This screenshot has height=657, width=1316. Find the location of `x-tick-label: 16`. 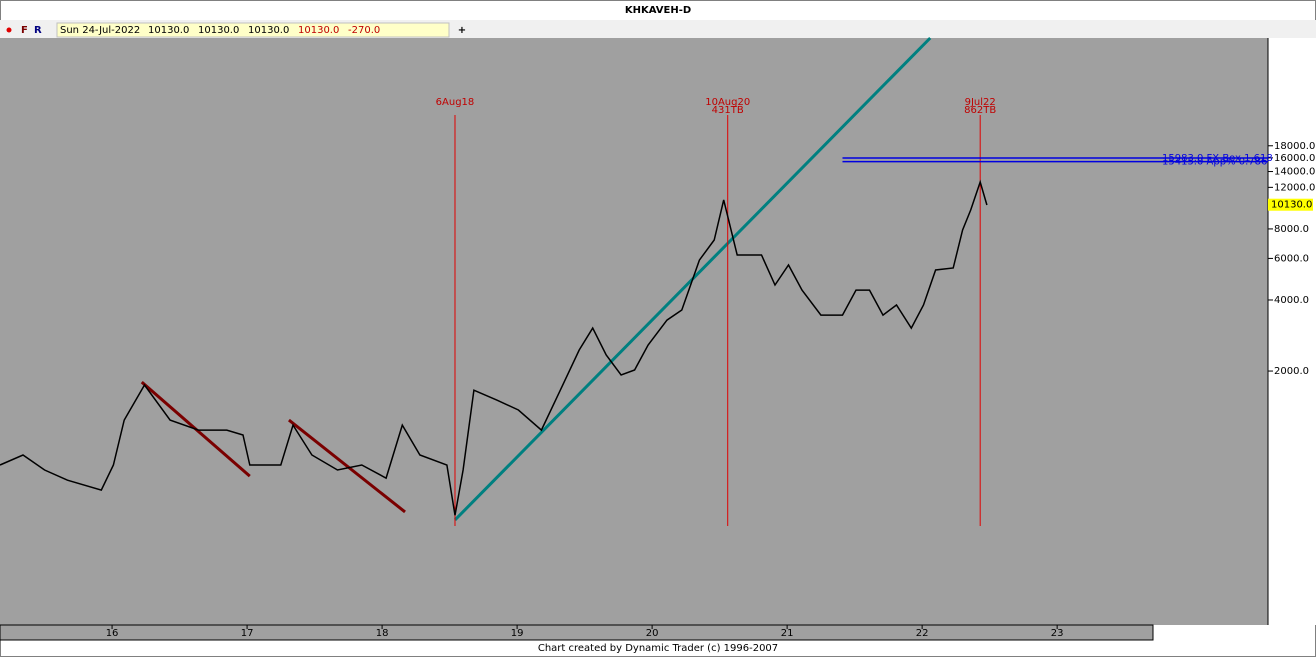

x-tick-label: 16 is located at coordinates (112, 633).